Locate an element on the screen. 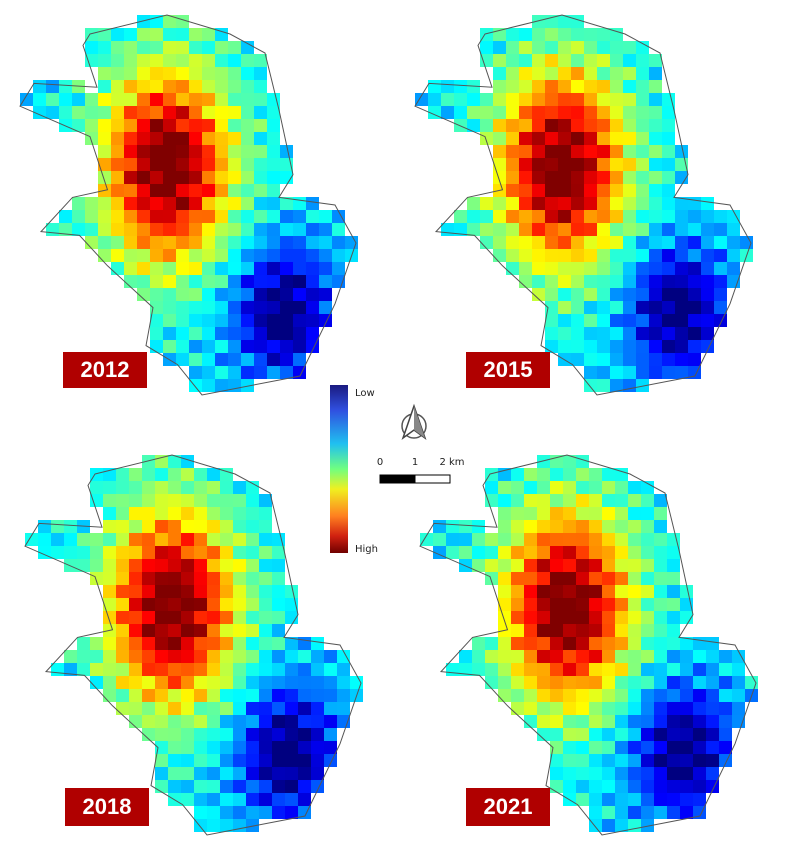  scale-bar is located at coordinates (432, 479).